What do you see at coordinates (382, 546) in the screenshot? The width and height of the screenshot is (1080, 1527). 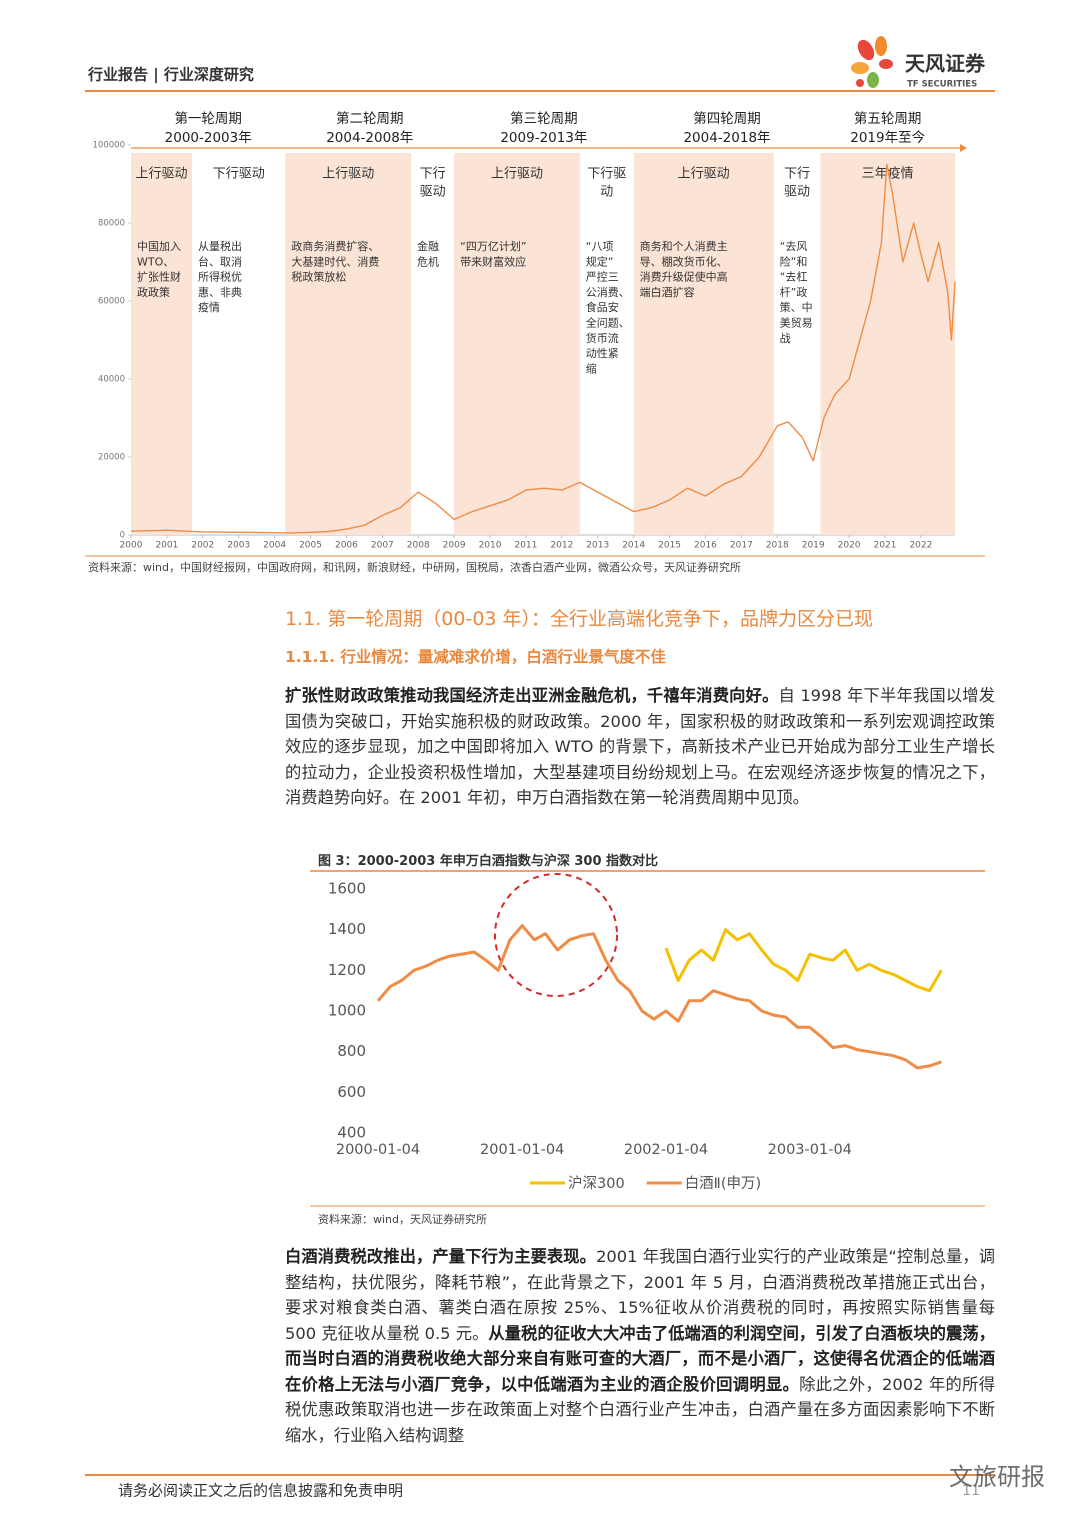 I see `x-tick-label: 2007` at bounding box center [382, 546].